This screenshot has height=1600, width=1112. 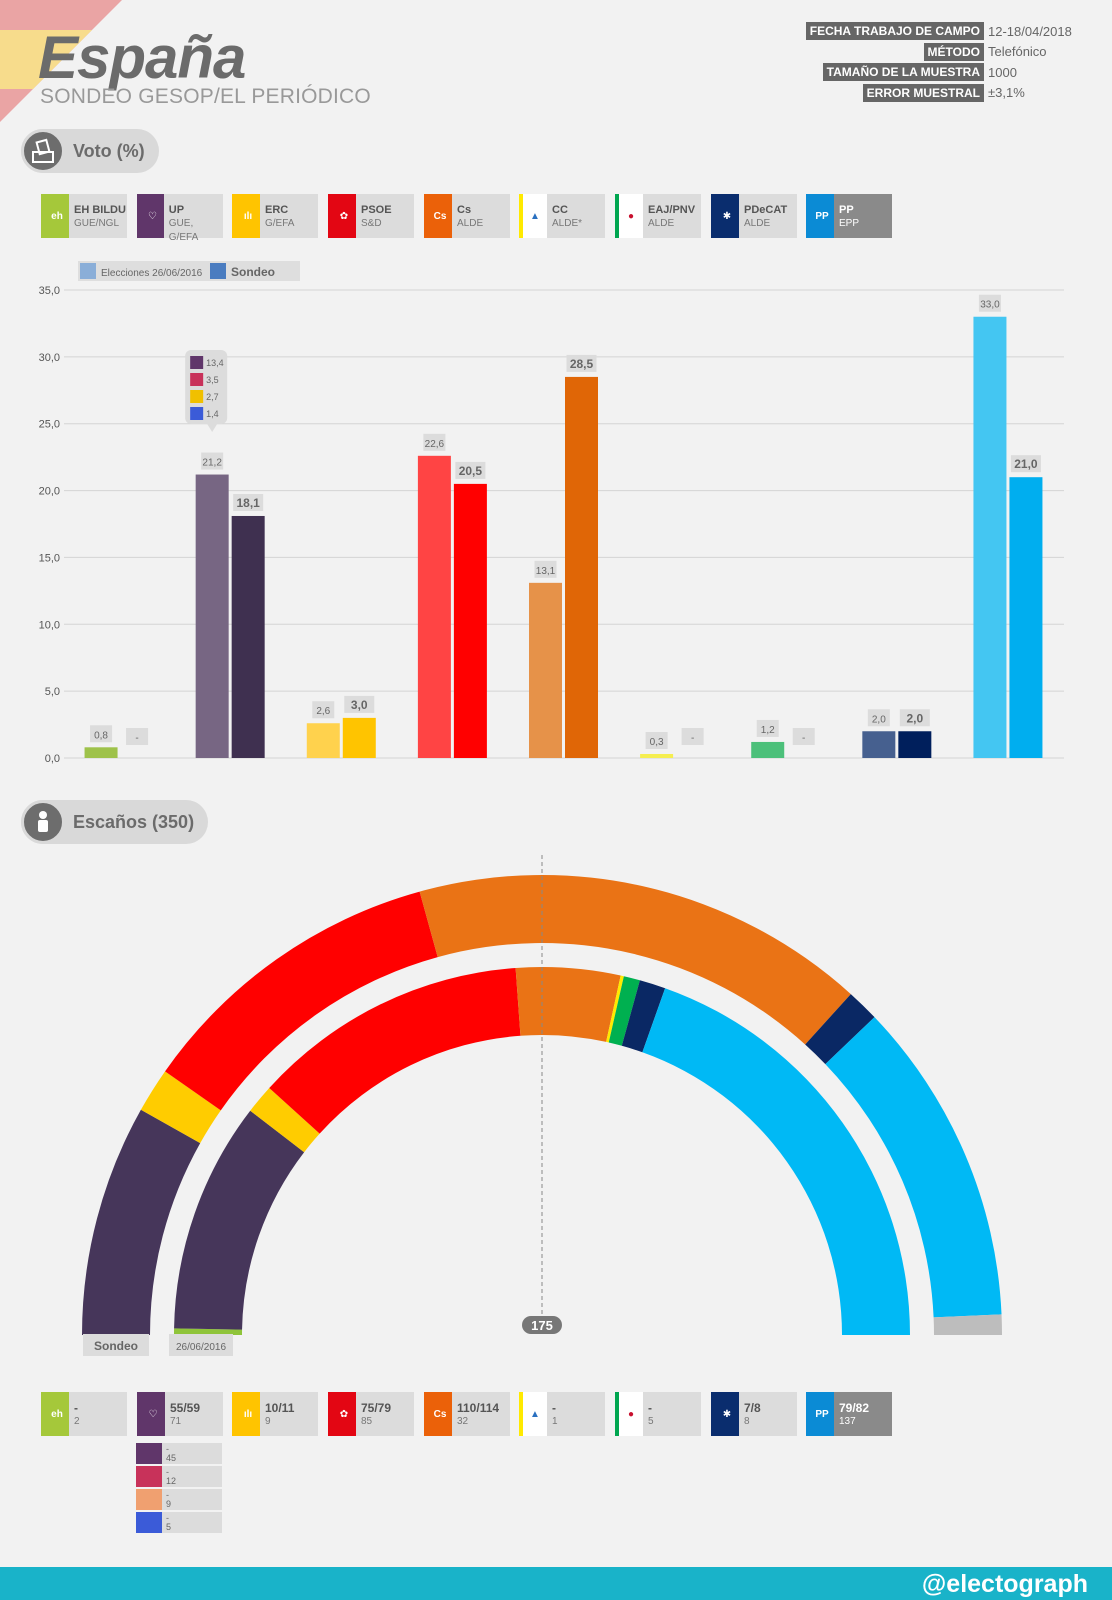 I want to click on party-card-cs: Cs 110/114 32, so click(x=467, y=1414).